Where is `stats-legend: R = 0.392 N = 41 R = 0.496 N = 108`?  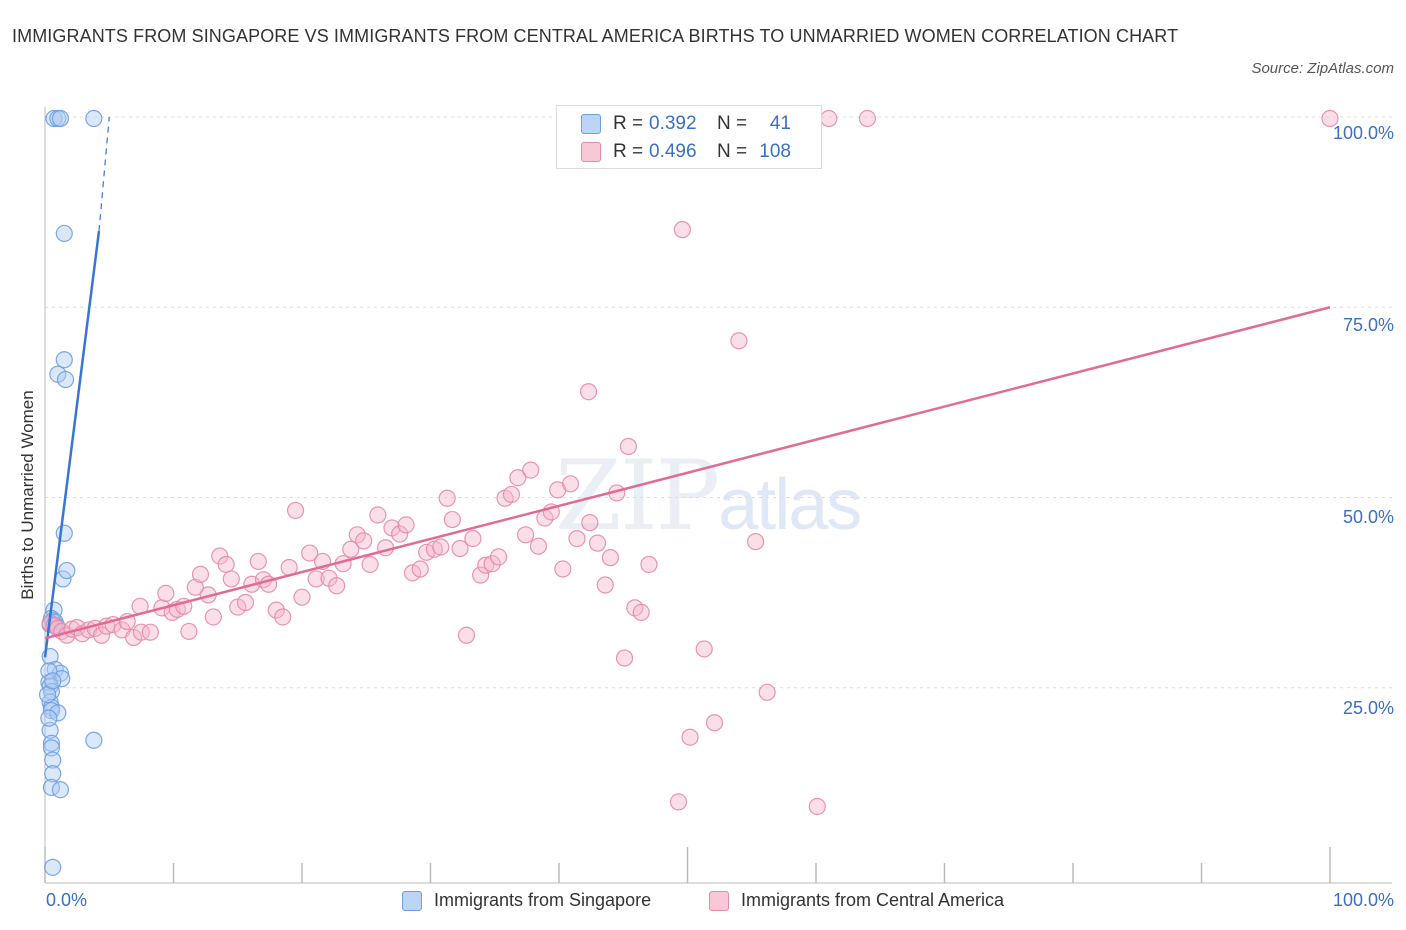 stats-legend: R = 0.392 N = 41 R = 0.496 N = 108 is located at coordinates (689, 137).